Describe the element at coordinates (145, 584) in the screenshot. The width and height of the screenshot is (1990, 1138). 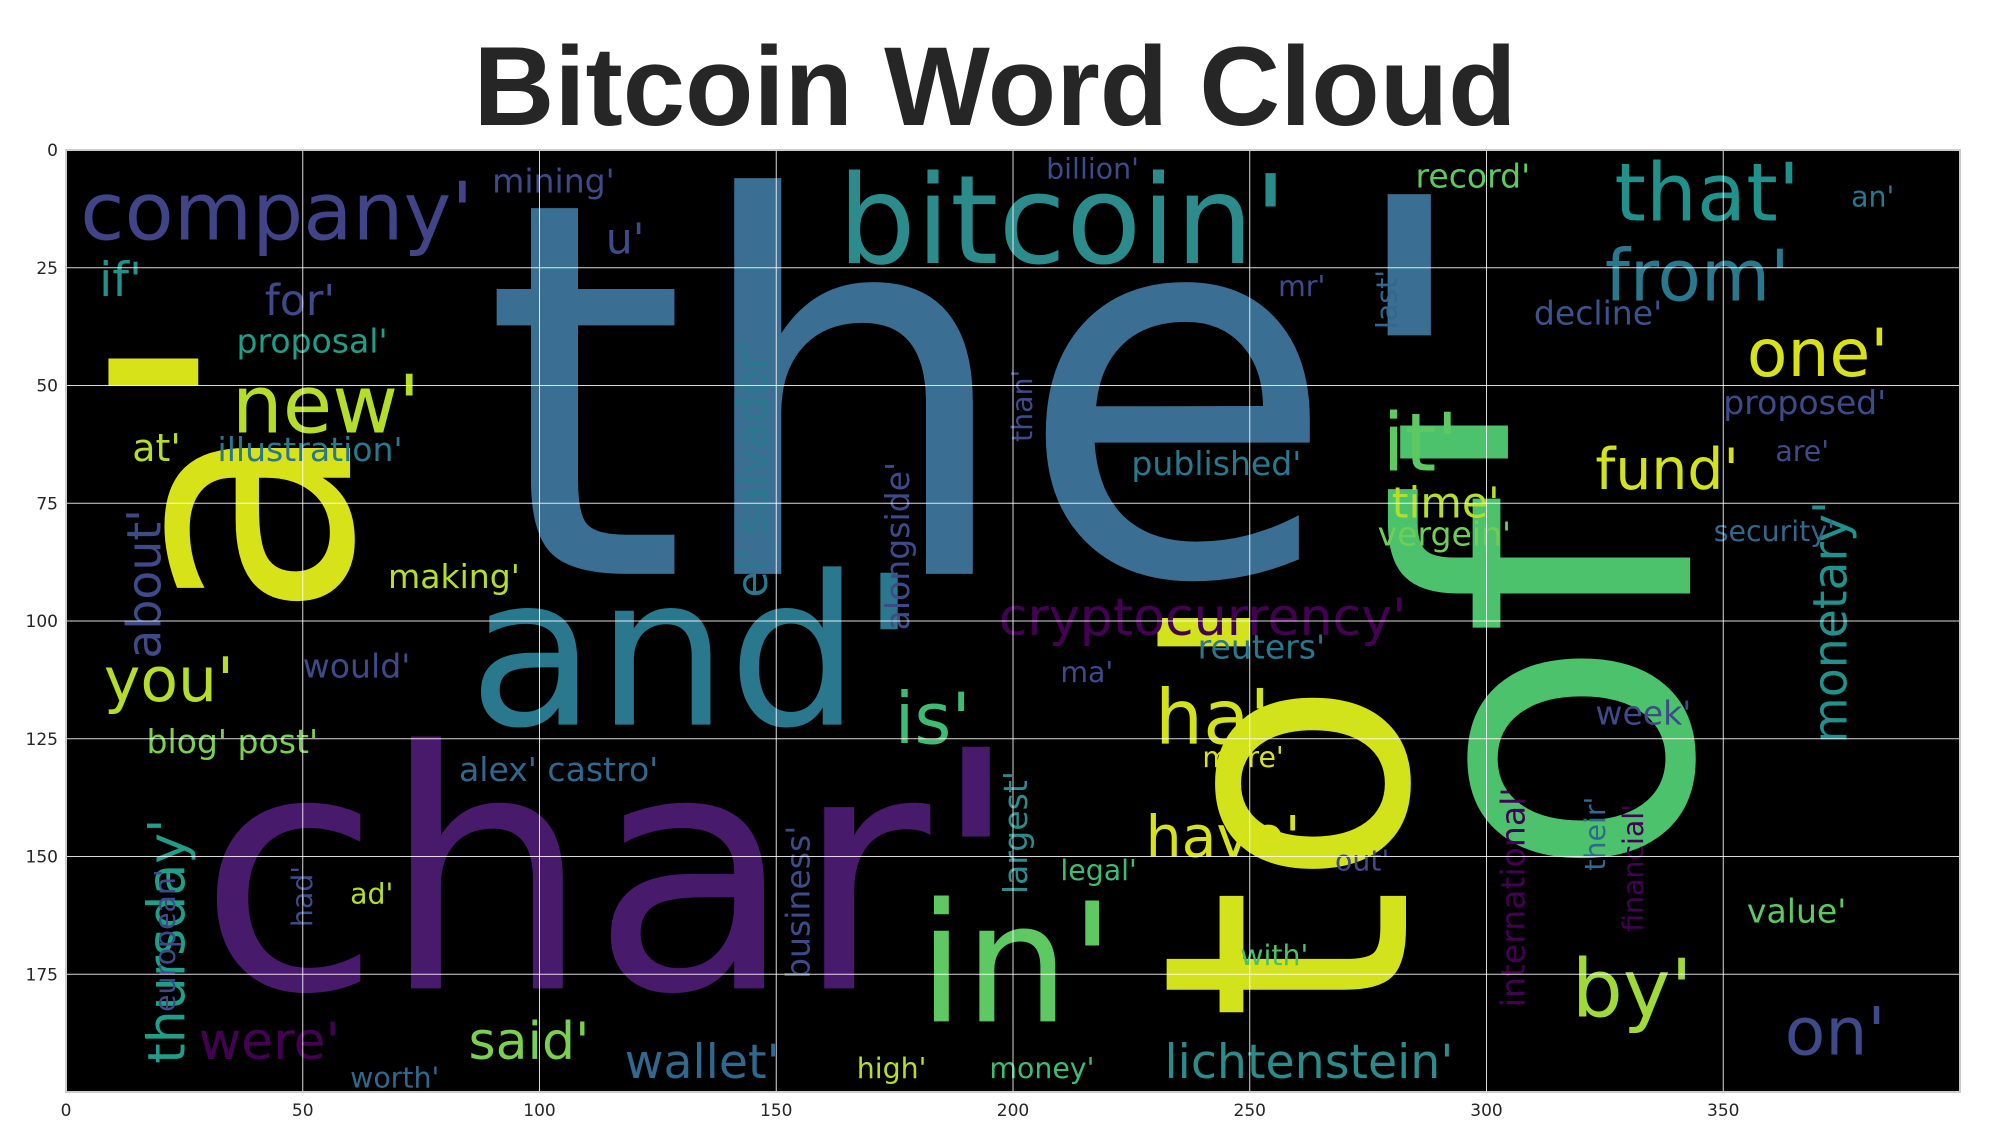
I see `cloud-word: about'` at that location.